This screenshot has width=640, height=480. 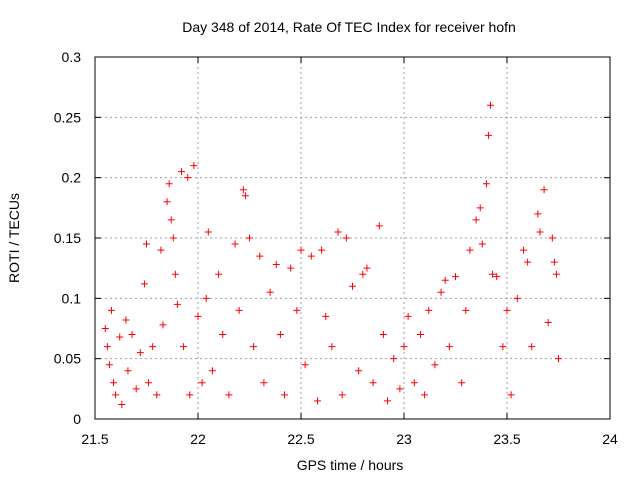 What do you see at coordinates (72, 57) in the screenshot?
I see `y-tick-label: 0.3` at bounding box center [72, 57].